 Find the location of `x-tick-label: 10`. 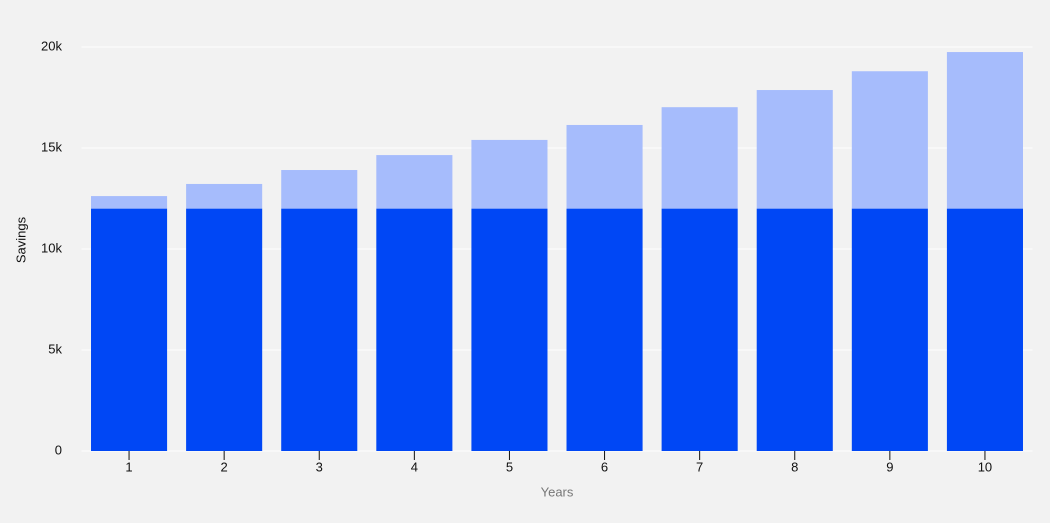

x-tick-label: 10 is located at coordinates (985, 466).